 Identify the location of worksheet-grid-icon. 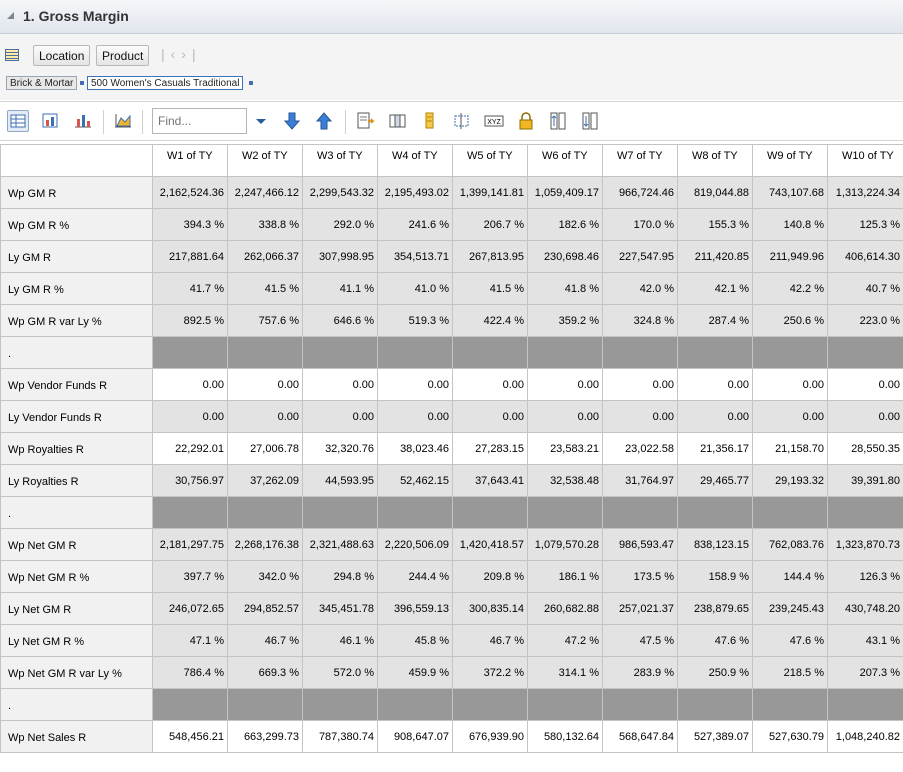
(12, 55).